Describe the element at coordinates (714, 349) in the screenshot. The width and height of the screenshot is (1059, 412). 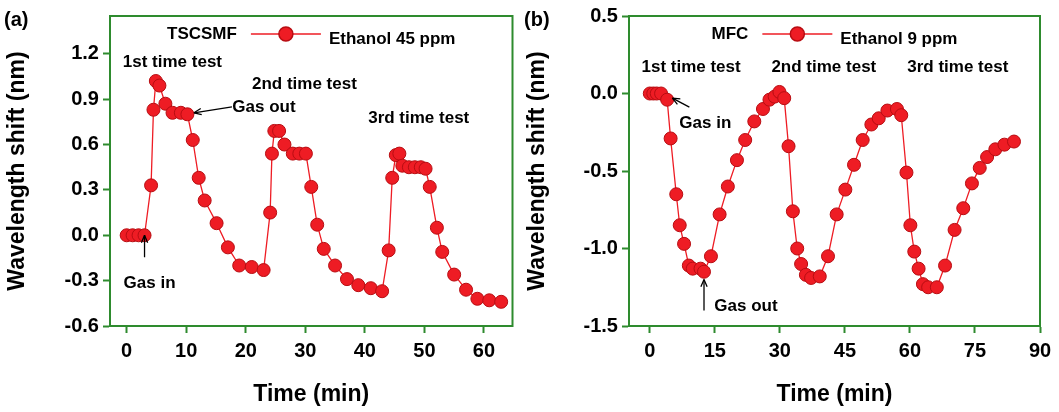
I see `x-tick-label: 15` at that location.